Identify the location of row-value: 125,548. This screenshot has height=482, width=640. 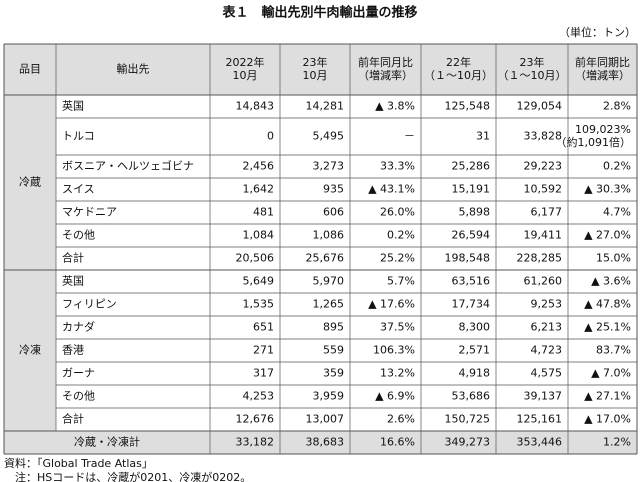
(468, 106).